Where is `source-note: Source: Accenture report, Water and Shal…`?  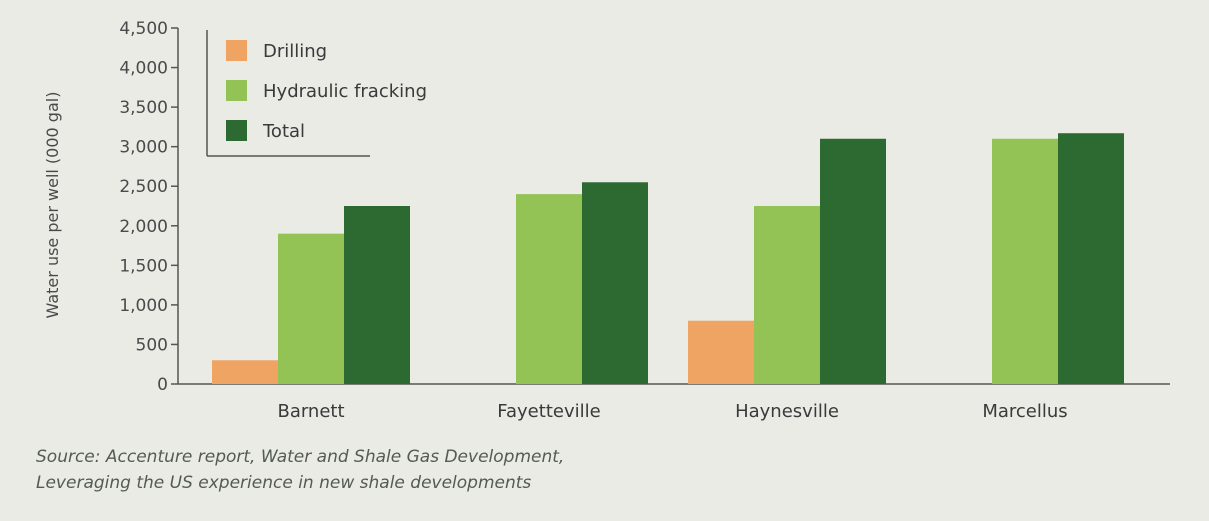
source-note: Source: Accenture report, Water and Shal… is located at coordinates (300, 470).